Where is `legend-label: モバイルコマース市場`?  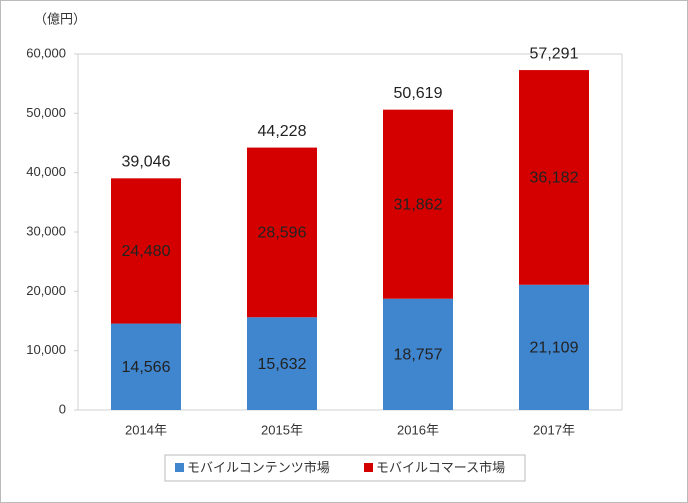 legend-label: モバイルコマース市場 is located at coordinates (440, 467).